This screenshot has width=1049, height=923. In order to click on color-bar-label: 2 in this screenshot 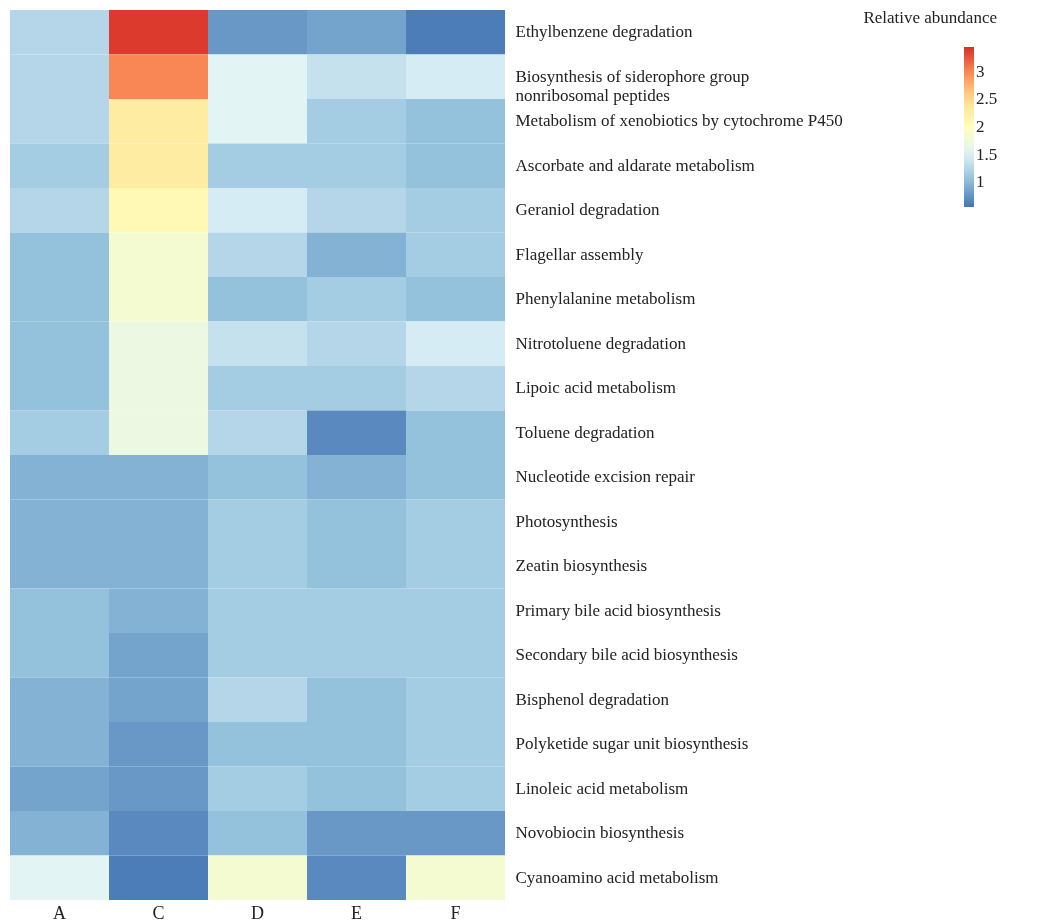, I will do `click(980, 126)`.